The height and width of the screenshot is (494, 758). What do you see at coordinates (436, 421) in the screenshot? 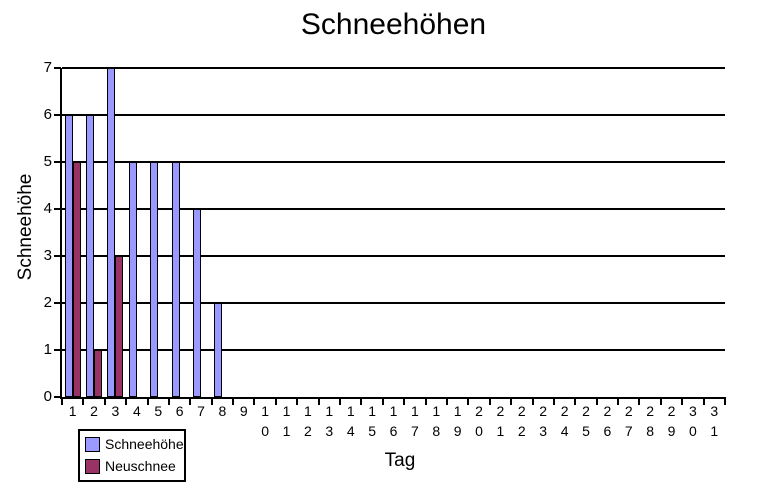
I see `x-tick-label: 1 8` at bounding box center [436, 421].